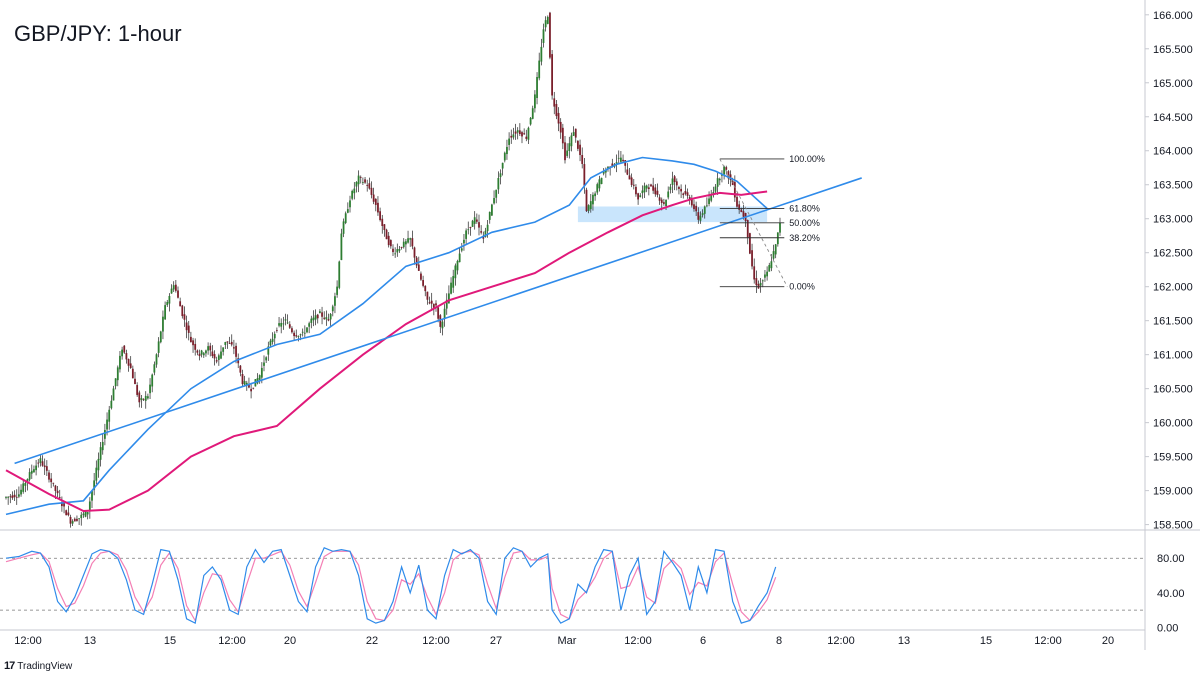 This screenshot has height=675, width=1200. I want to click on tradingview-mark-icon: 17, so click(9, 666).